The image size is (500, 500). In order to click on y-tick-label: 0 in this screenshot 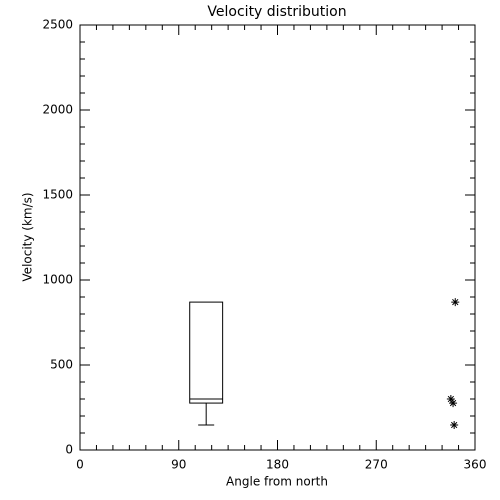, I will do `click(69, 450)`.